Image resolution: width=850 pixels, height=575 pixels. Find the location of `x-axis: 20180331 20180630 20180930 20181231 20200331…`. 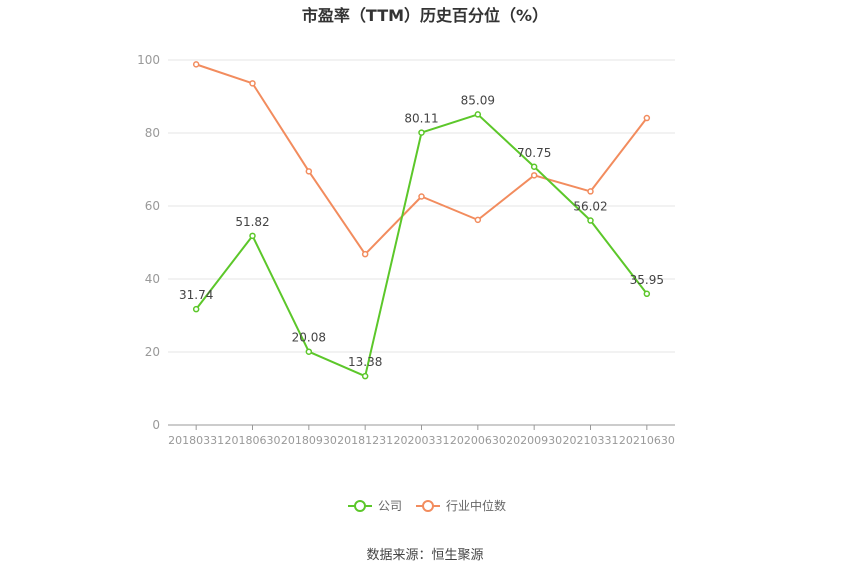

x-axis: 20180331 20180630 20180930 20181231 20200331… is located at coordinates (421, 435).